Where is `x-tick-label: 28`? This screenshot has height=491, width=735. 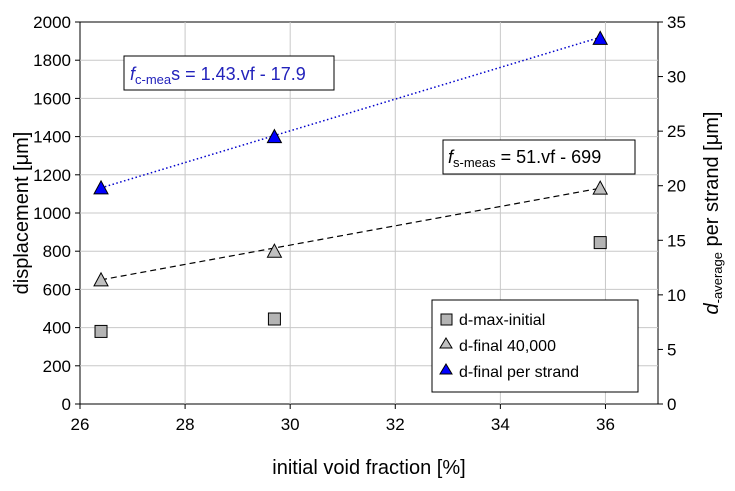 x-tick-label: 28 is located at coordinates (185, 424).